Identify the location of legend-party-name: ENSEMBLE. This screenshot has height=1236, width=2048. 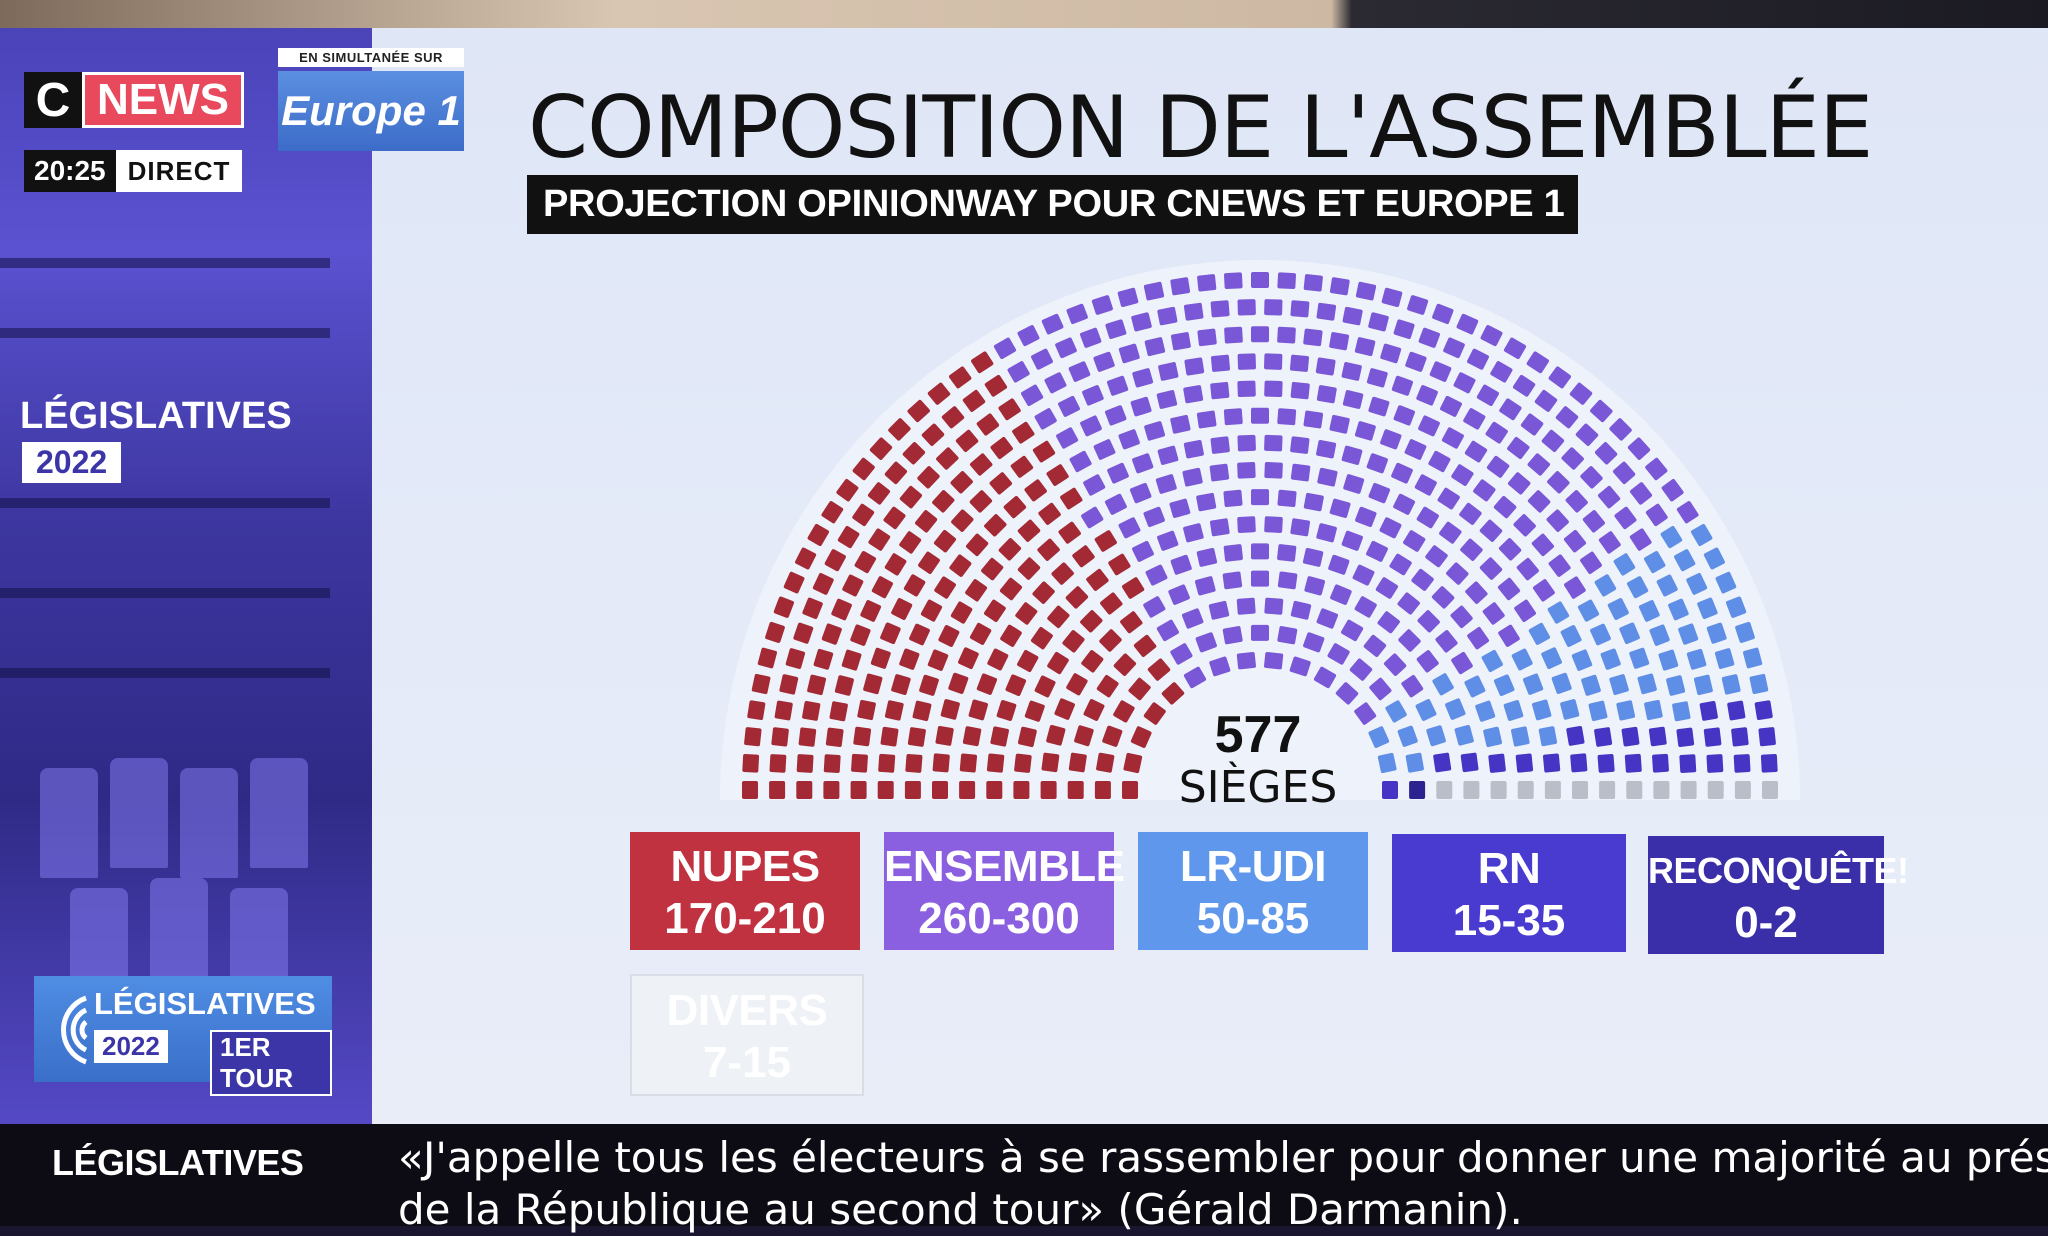
(1004, 866).